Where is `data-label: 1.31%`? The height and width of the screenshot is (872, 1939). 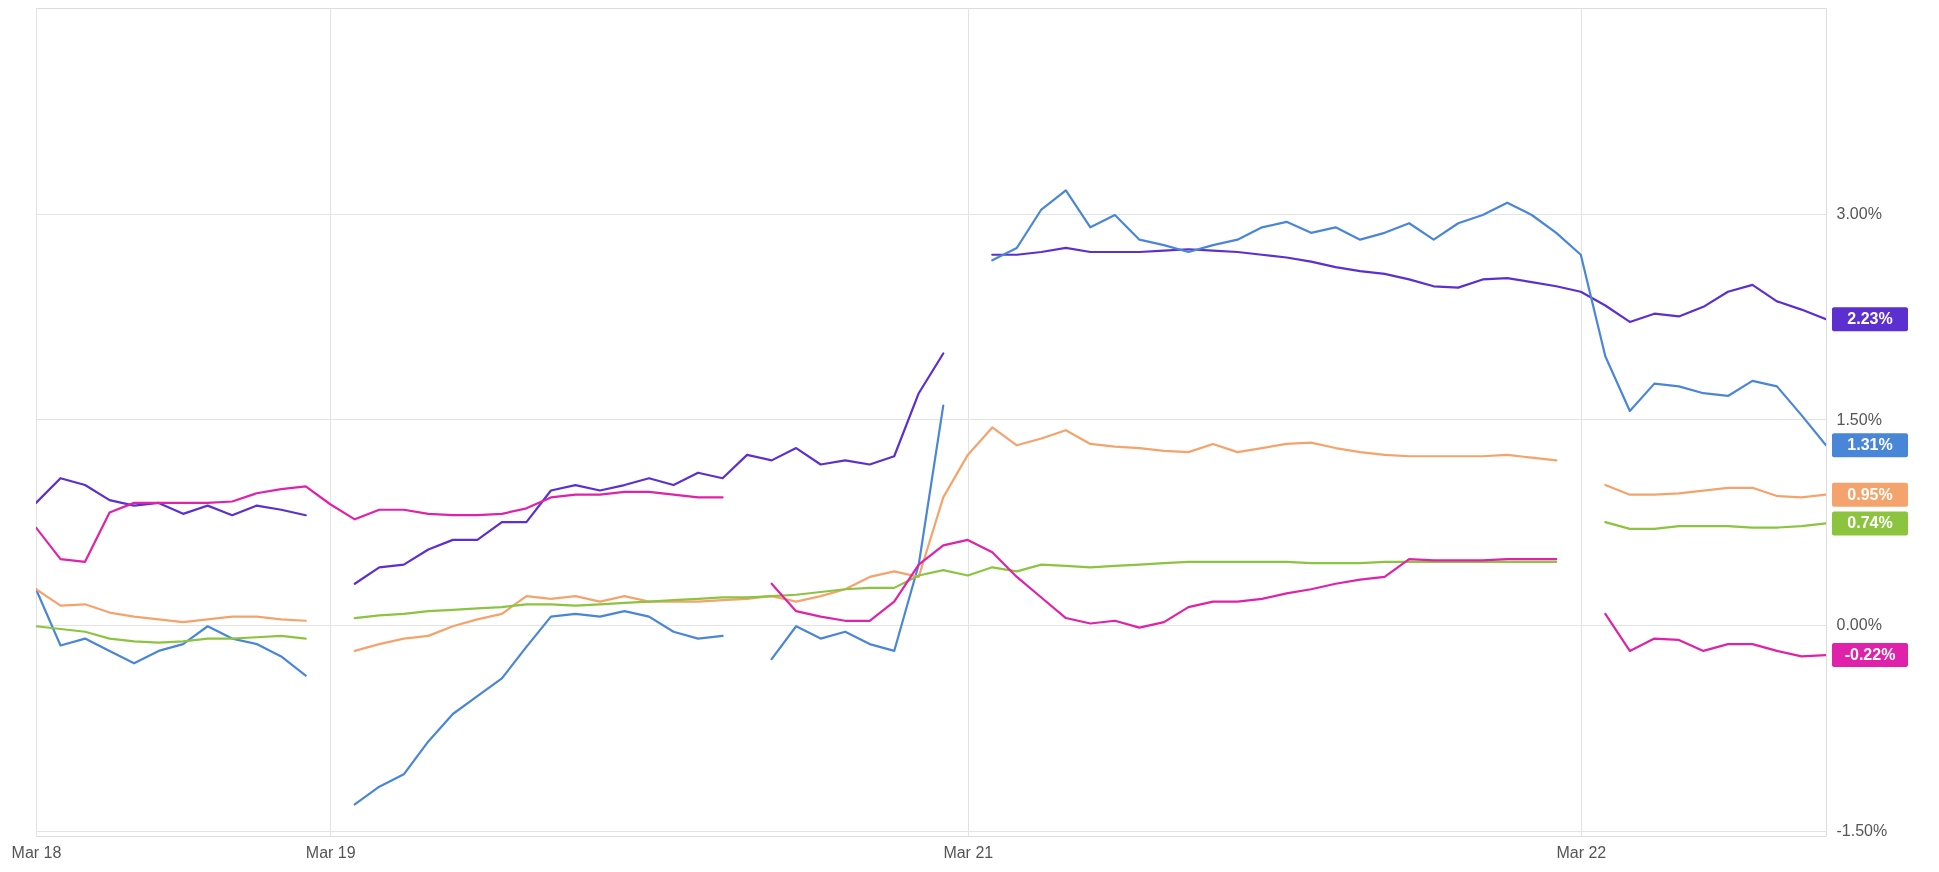
data-label: 1.31% is located at coordinates (1870, 445).